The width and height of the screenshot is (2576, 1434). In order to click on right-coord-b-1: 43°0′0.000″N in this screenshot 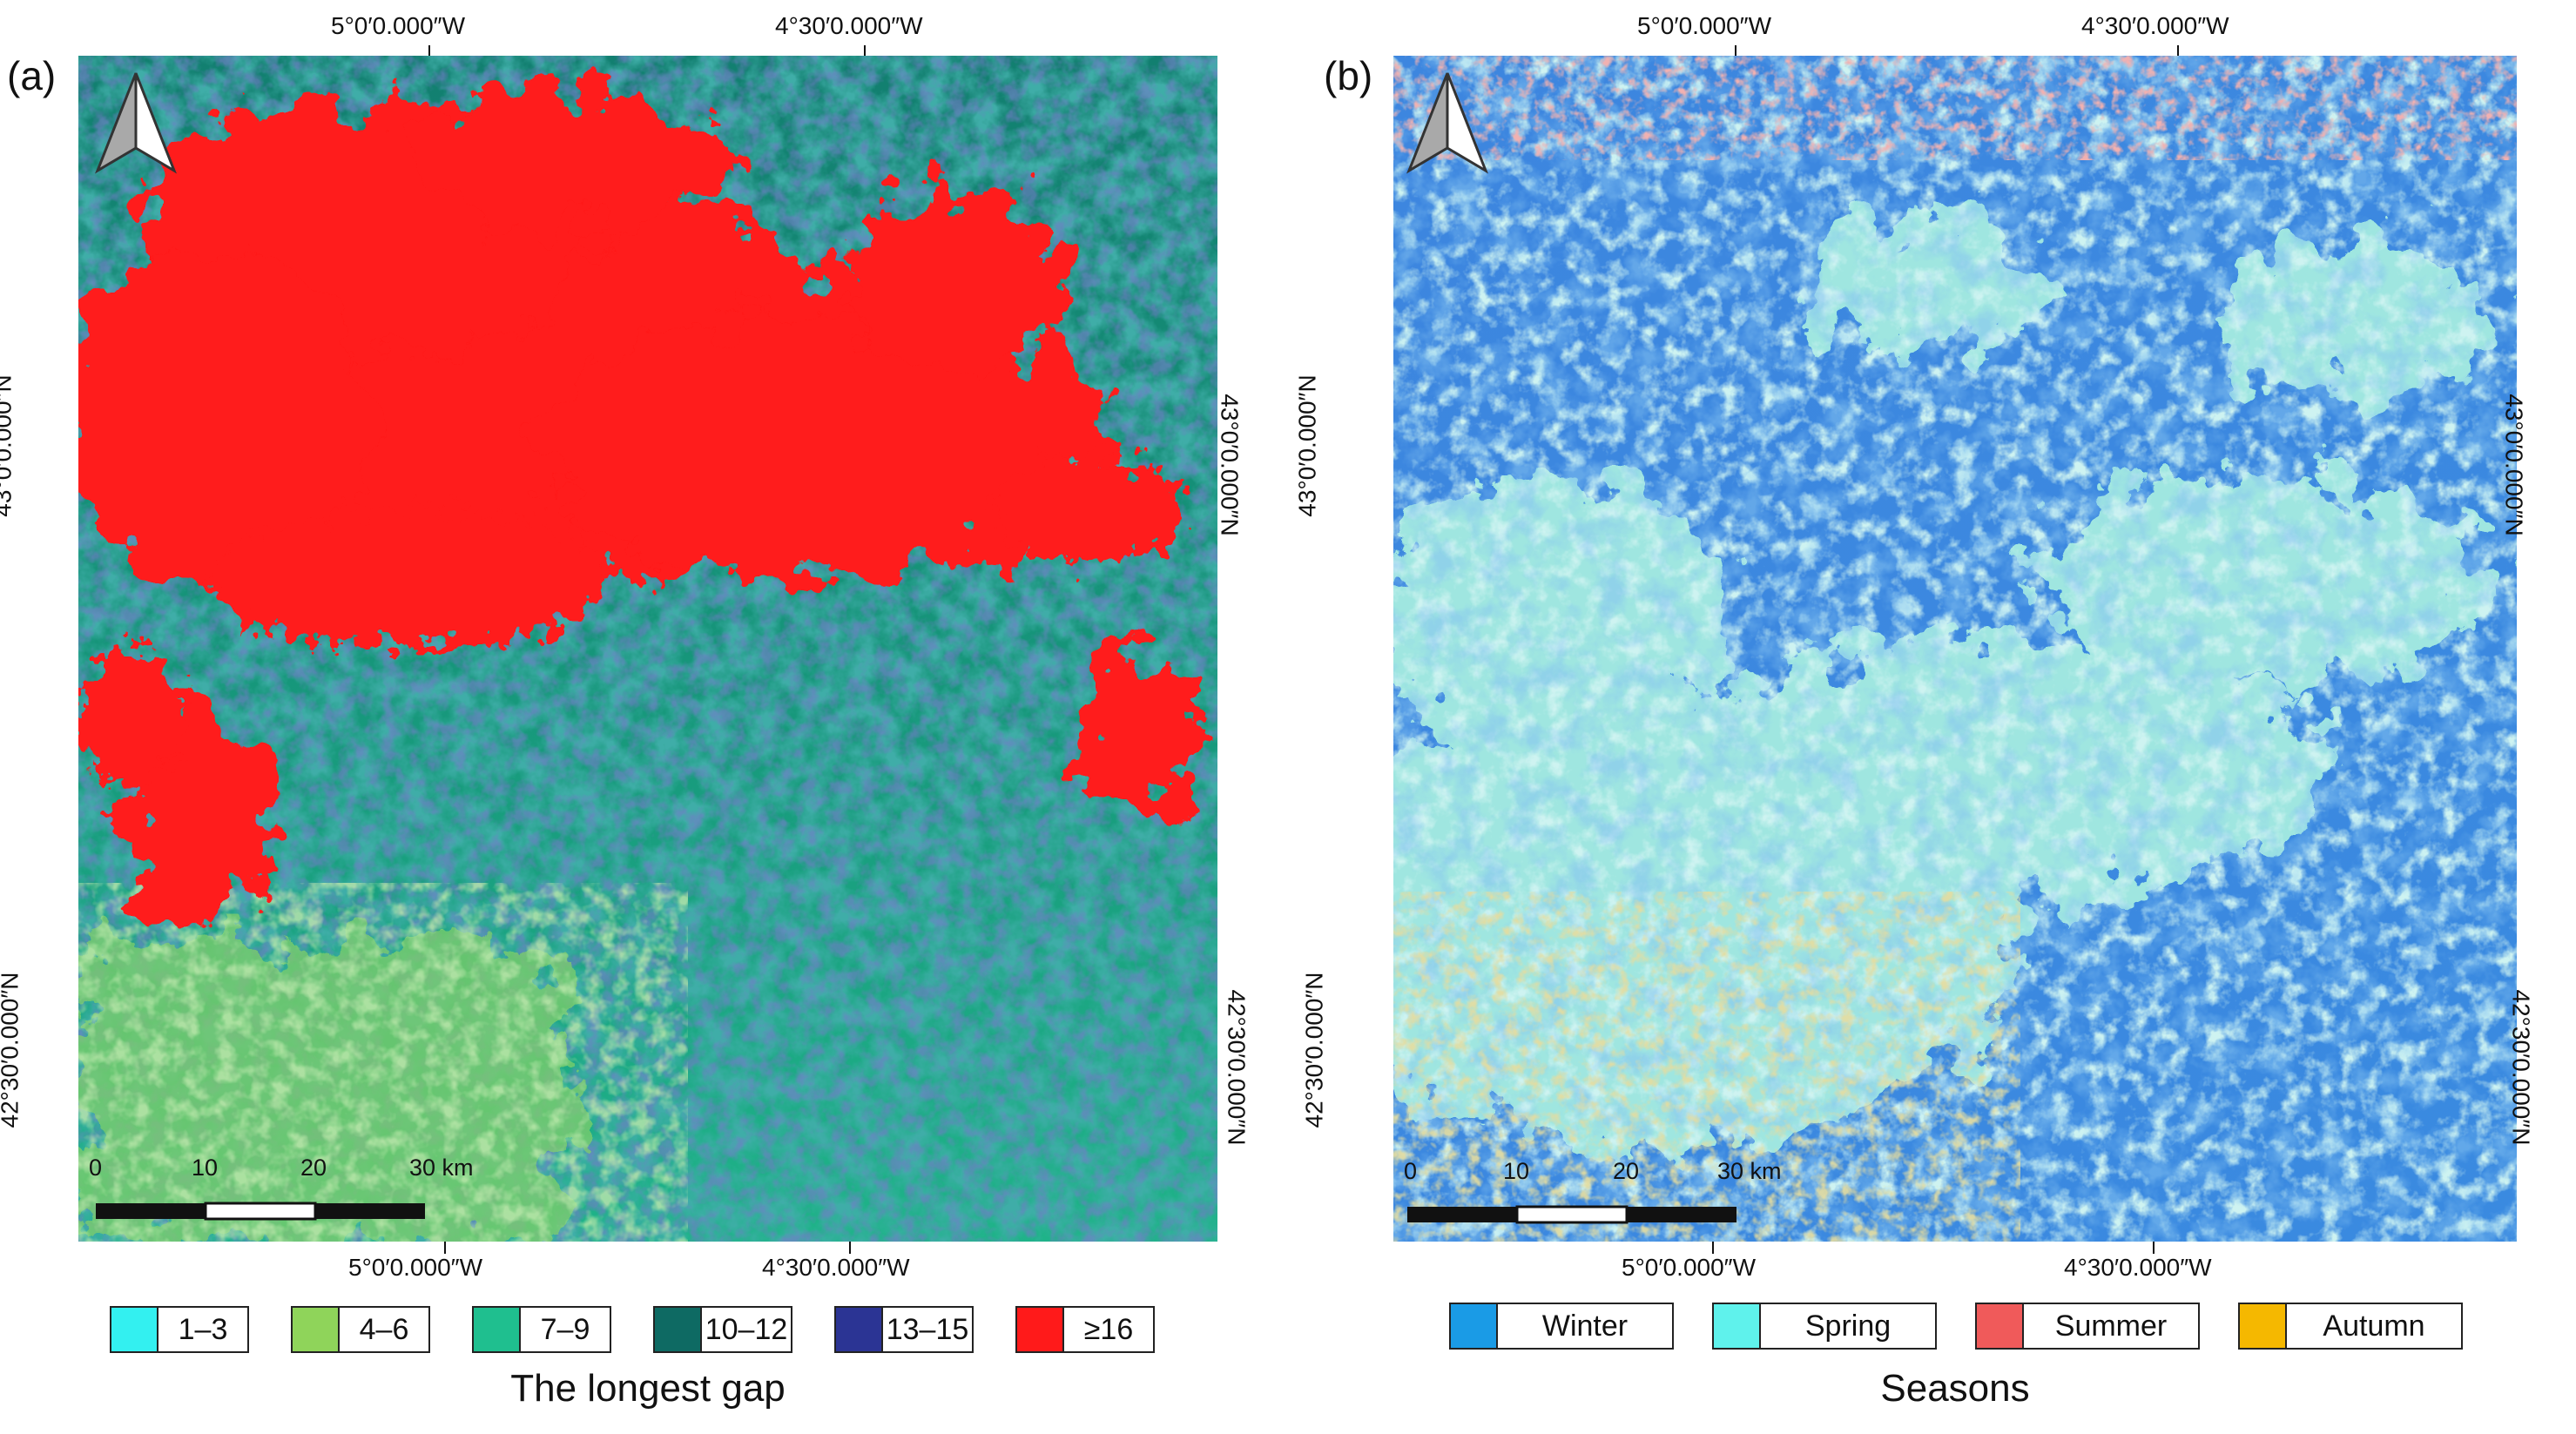, I will do `click(2514, 465)`.